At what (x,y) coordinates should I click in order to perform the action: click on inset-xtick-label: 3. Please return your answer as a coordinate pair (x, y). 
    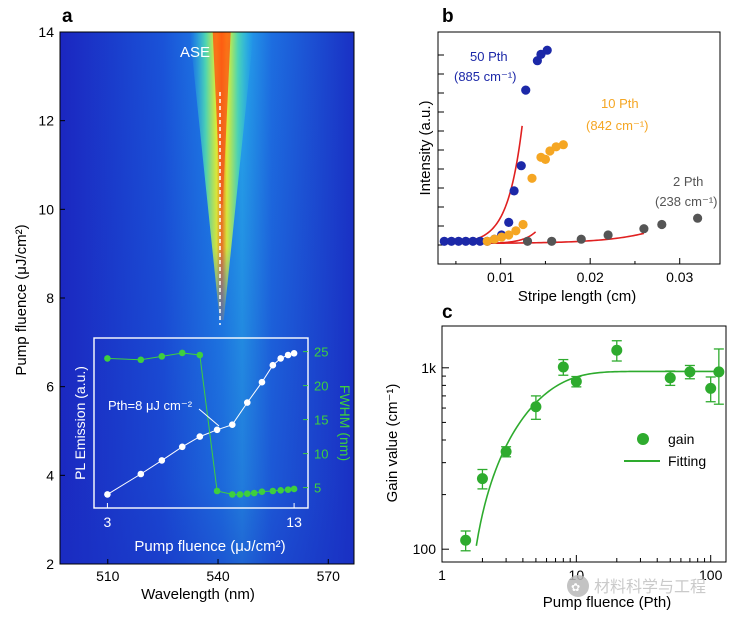
    Looking at the image, I should click on (108, 522).